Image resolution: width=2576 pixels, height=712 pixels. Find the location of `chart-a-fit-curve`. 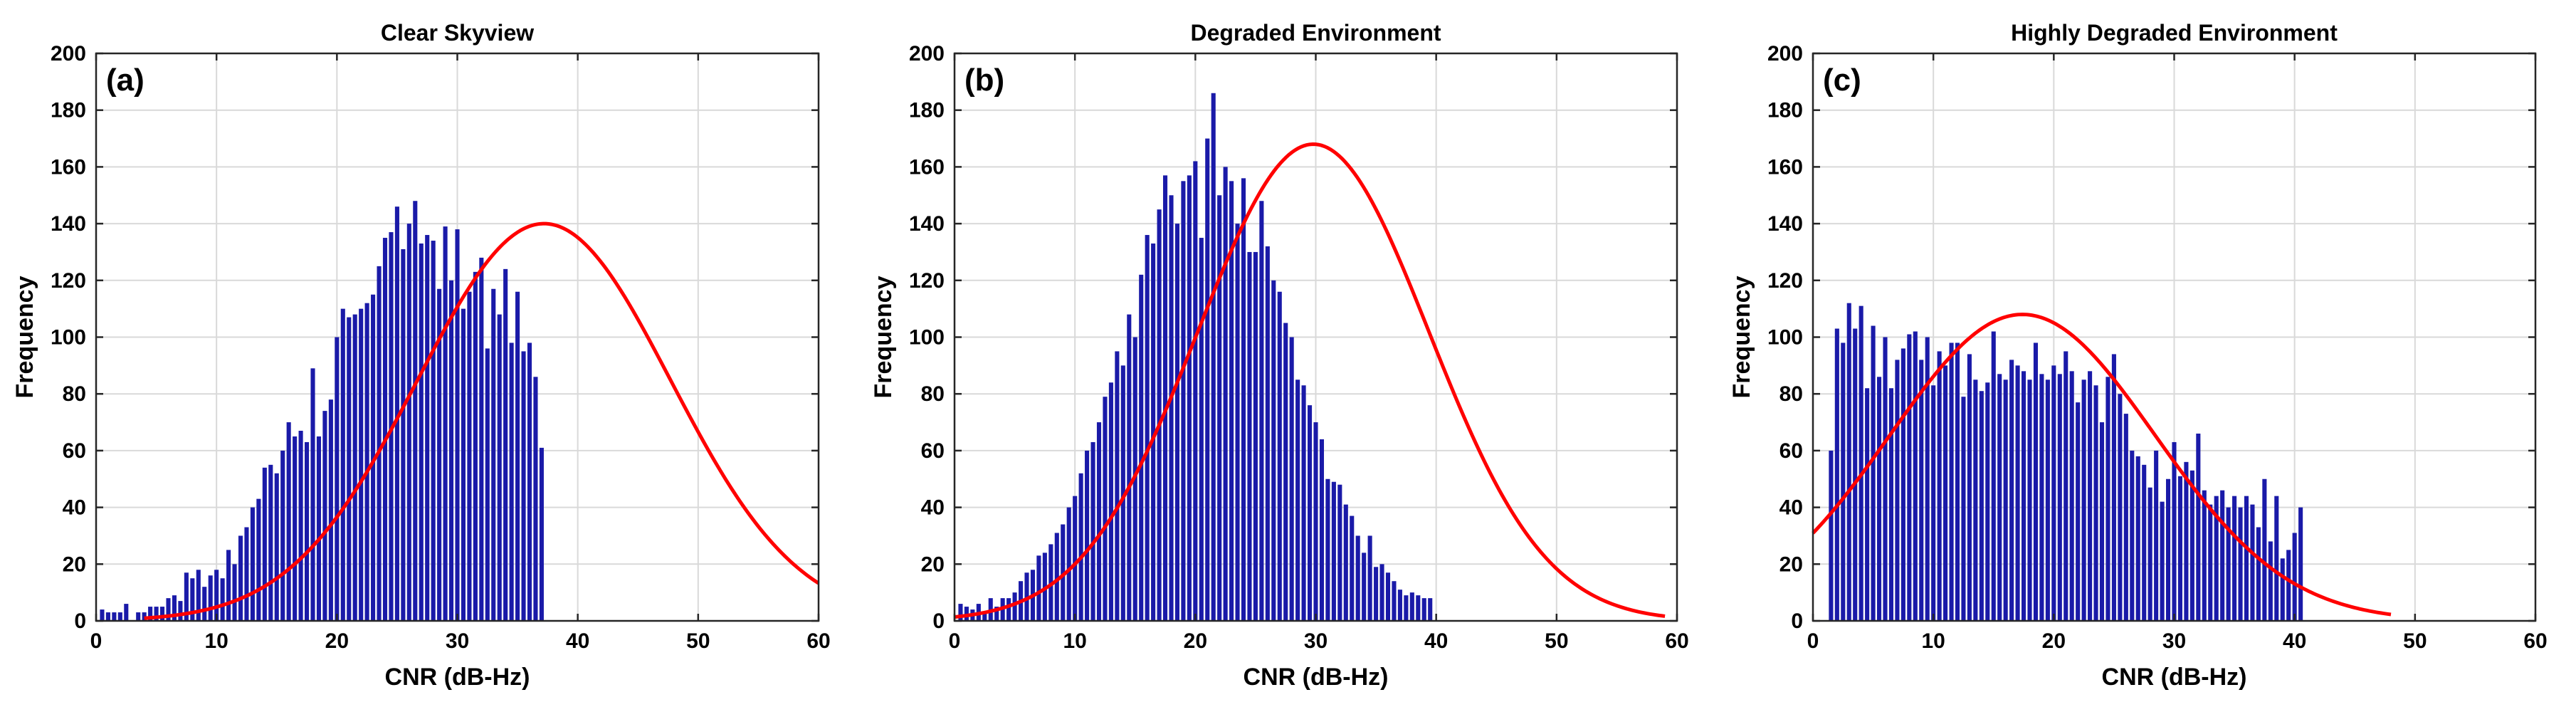

chart-a-fit-curve is located at coordinates (482, 420).